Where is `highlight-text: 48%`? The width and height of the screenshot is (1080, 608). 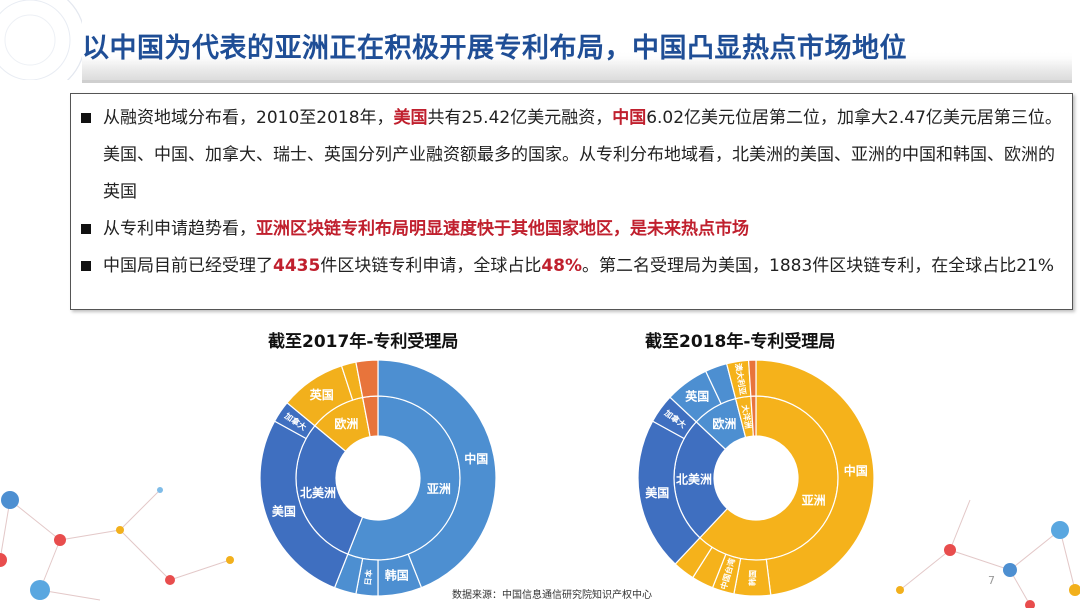 highlight-text: 48% is located at coordinates (562, 266).